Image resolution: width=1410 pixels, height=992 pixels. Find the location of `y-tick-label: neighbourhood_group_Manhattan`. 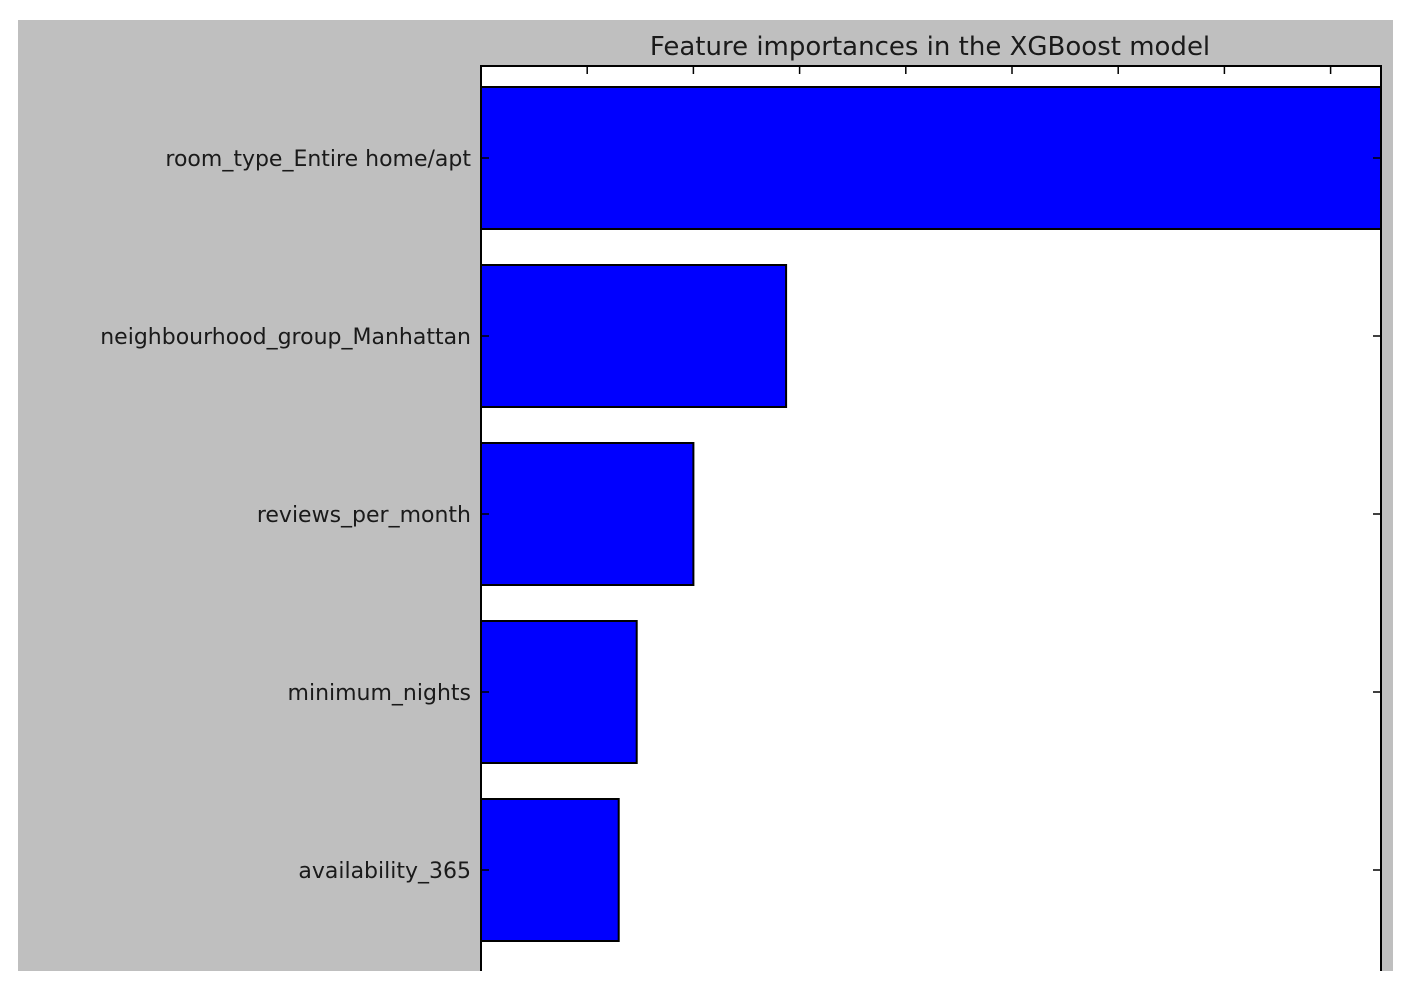

y-tick-label: neighbourhood_group_Manhattan is located at coordinates (285, 337).